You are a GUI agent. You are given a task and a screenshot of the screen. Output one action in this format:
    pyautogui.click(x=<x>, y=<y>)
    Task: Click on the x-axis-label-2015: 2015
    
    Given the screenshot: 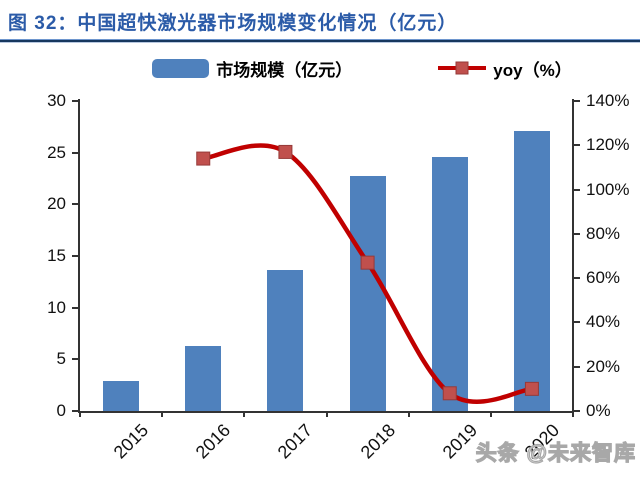 What is the action you would take?
    pyautogui.click(x=131, y=441)
    